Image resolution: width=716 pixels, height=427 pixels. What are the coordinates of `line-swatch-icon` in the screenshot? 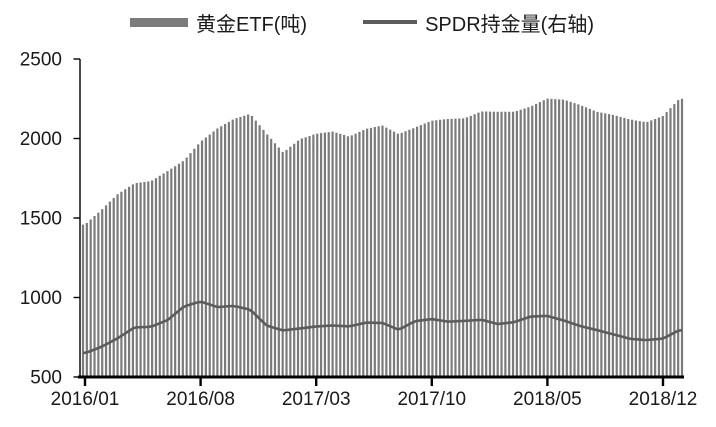 It's located at (390, 22).